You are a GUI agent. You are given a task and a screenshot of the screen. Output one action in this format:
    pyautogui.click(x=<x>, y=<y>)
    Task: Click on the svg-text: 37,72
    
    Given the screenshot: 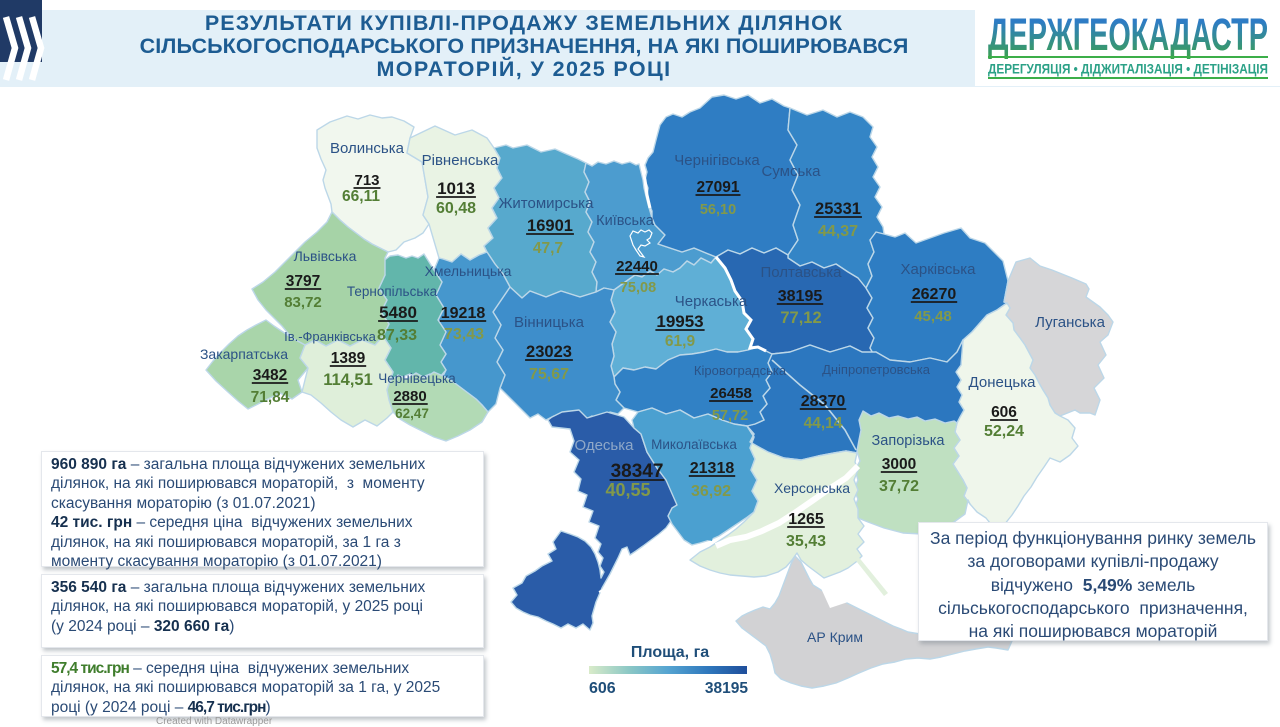 What is the action you would take?
    pyautogui.click(x=899, y=486)
    